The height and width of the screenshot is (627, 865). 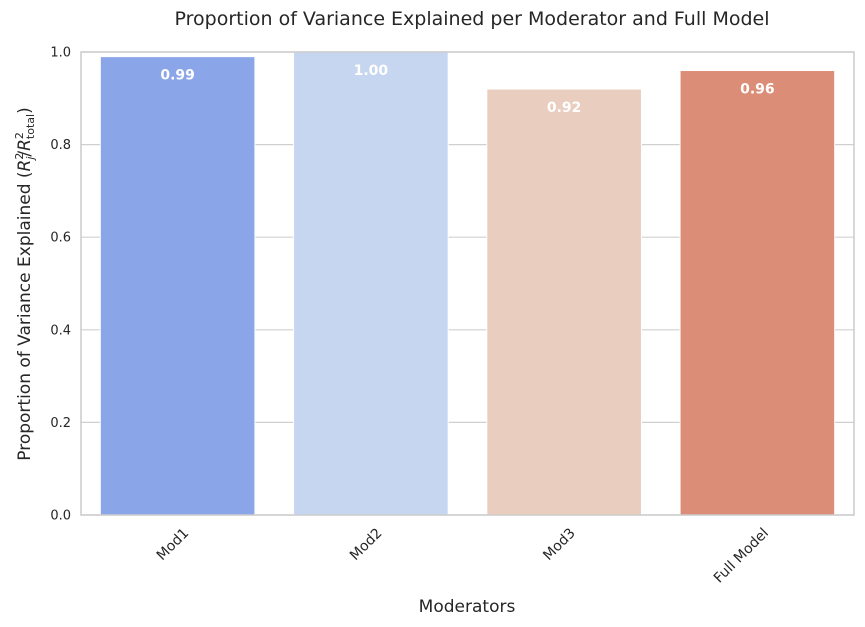 What do you see at coordinates (741, 555) in the screenshot?
I see `x-tick-label: Full Model` at bounding box center [741, 555].